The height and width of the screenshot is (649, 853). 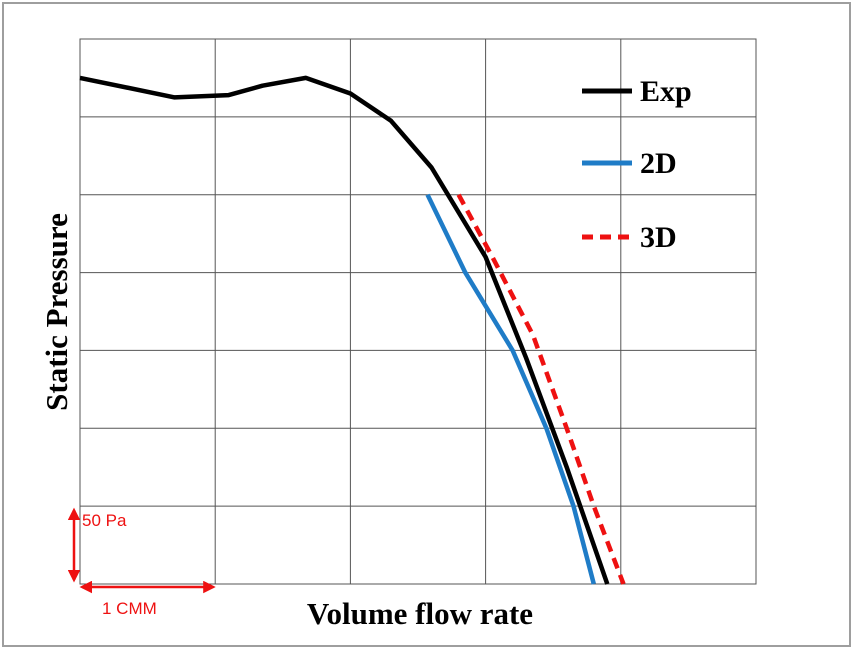 I want to click on y-axis-label: Static Pressure, so click(x=56, y=312).